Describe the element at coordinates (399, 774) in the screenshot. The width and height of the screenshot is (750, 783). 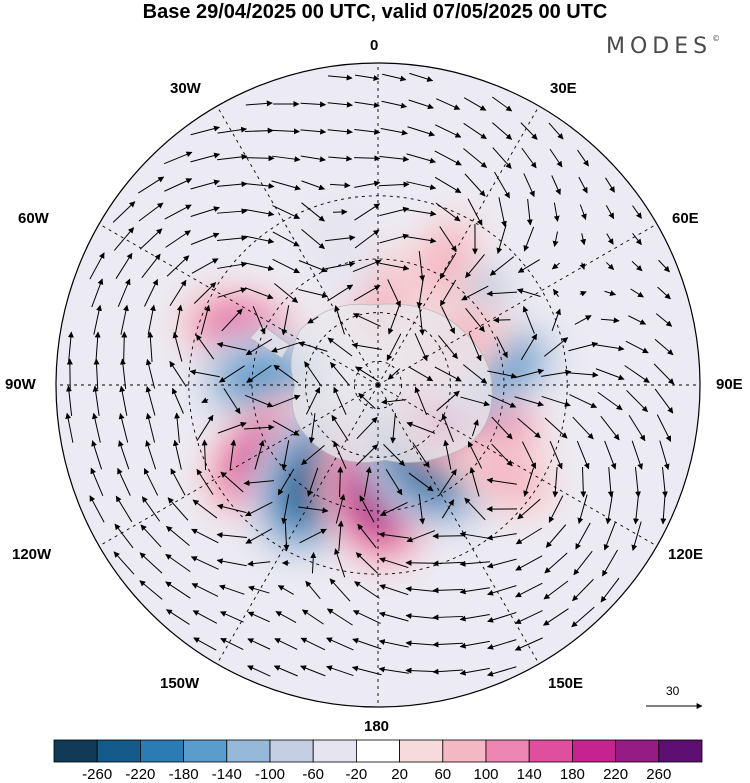
I see `colorbar-tick-label: 20` at that location.